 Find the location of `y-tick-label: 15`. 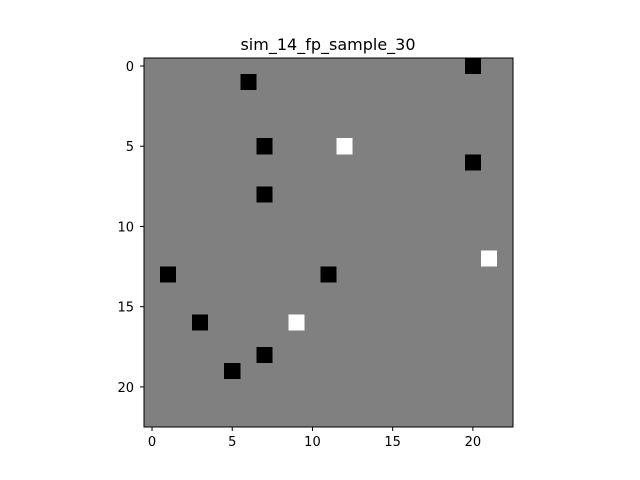

y-tick-label: 15 is located at coordinates (125, 308).